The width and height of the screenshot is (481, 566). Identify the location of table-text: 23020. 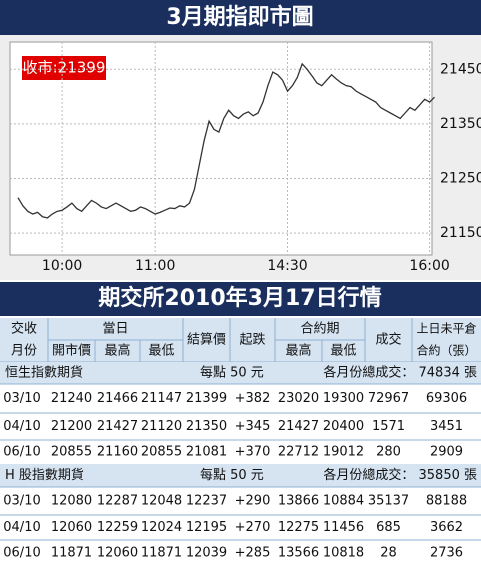
(298, 398).